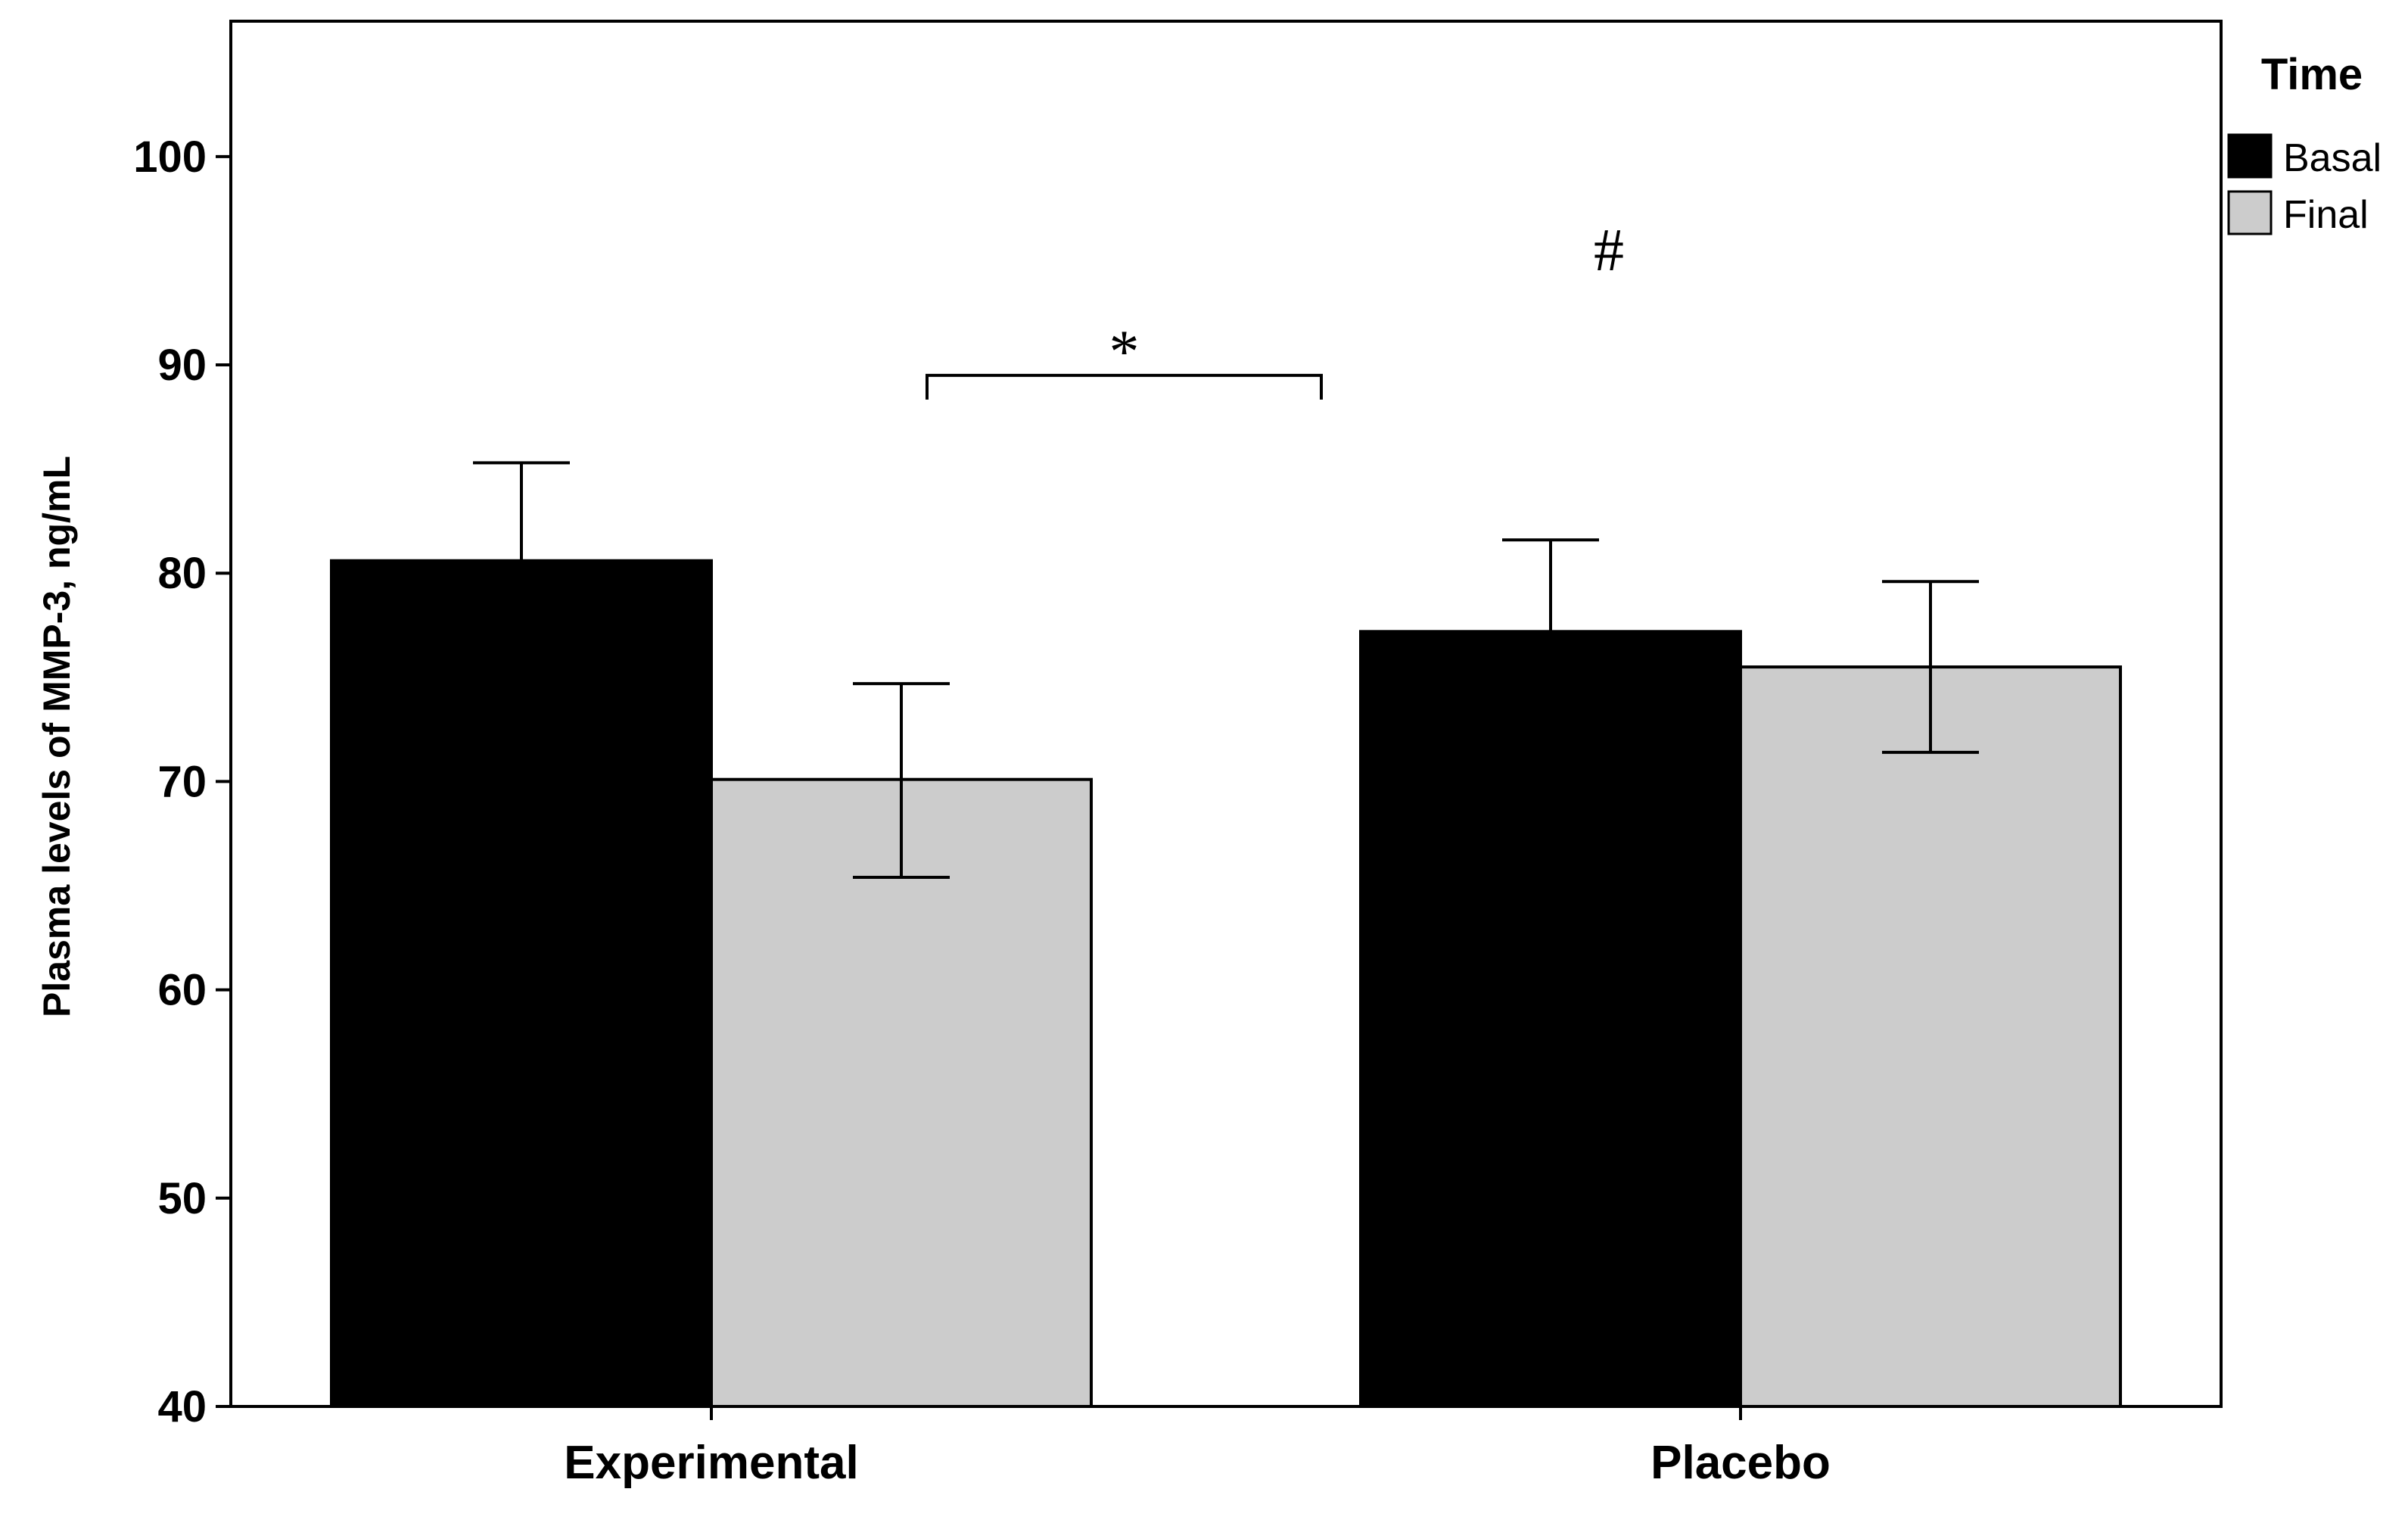 The width and height of the screenshot is (2408, 1520). What do you see at coordinates (1275, 308) in the screenshot?
I see `annotations-group: *#` at bounding box center [1275, 308].